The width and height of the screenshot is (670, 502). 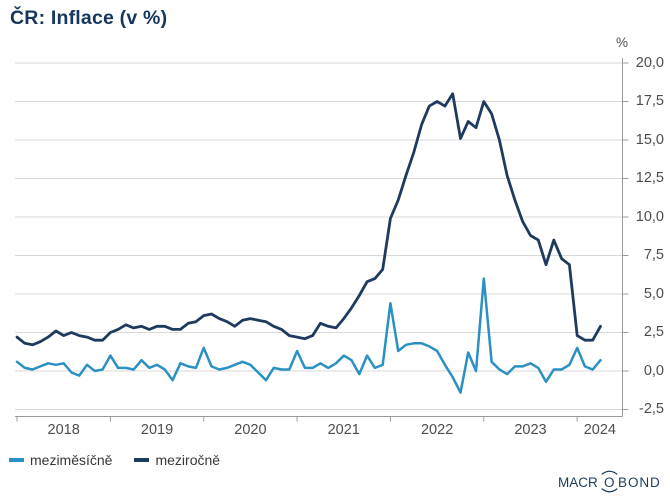 I want to click on y-tick-label: 7,5, so click(x=653, y=255).